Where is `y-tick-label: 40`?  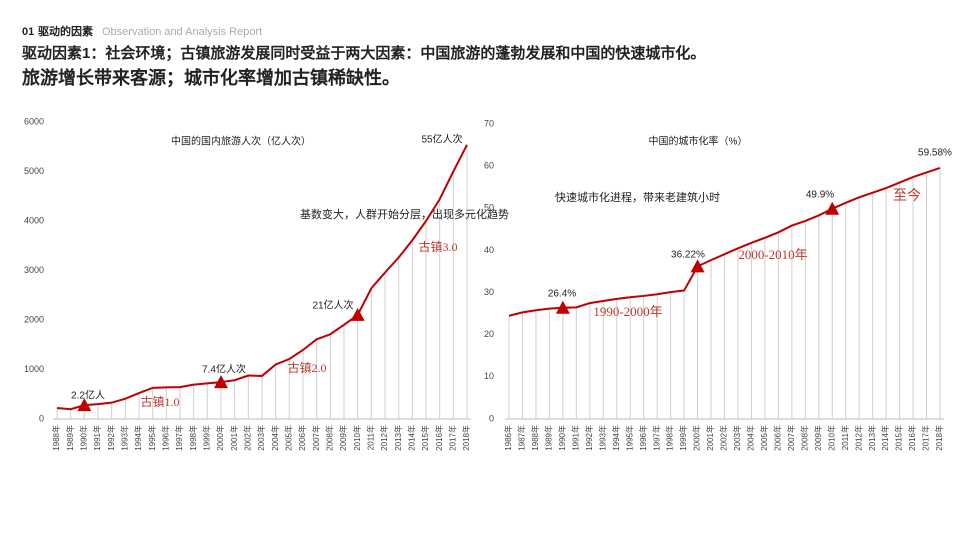
y-tick-label: 40 is located at coordinates (489, 250).